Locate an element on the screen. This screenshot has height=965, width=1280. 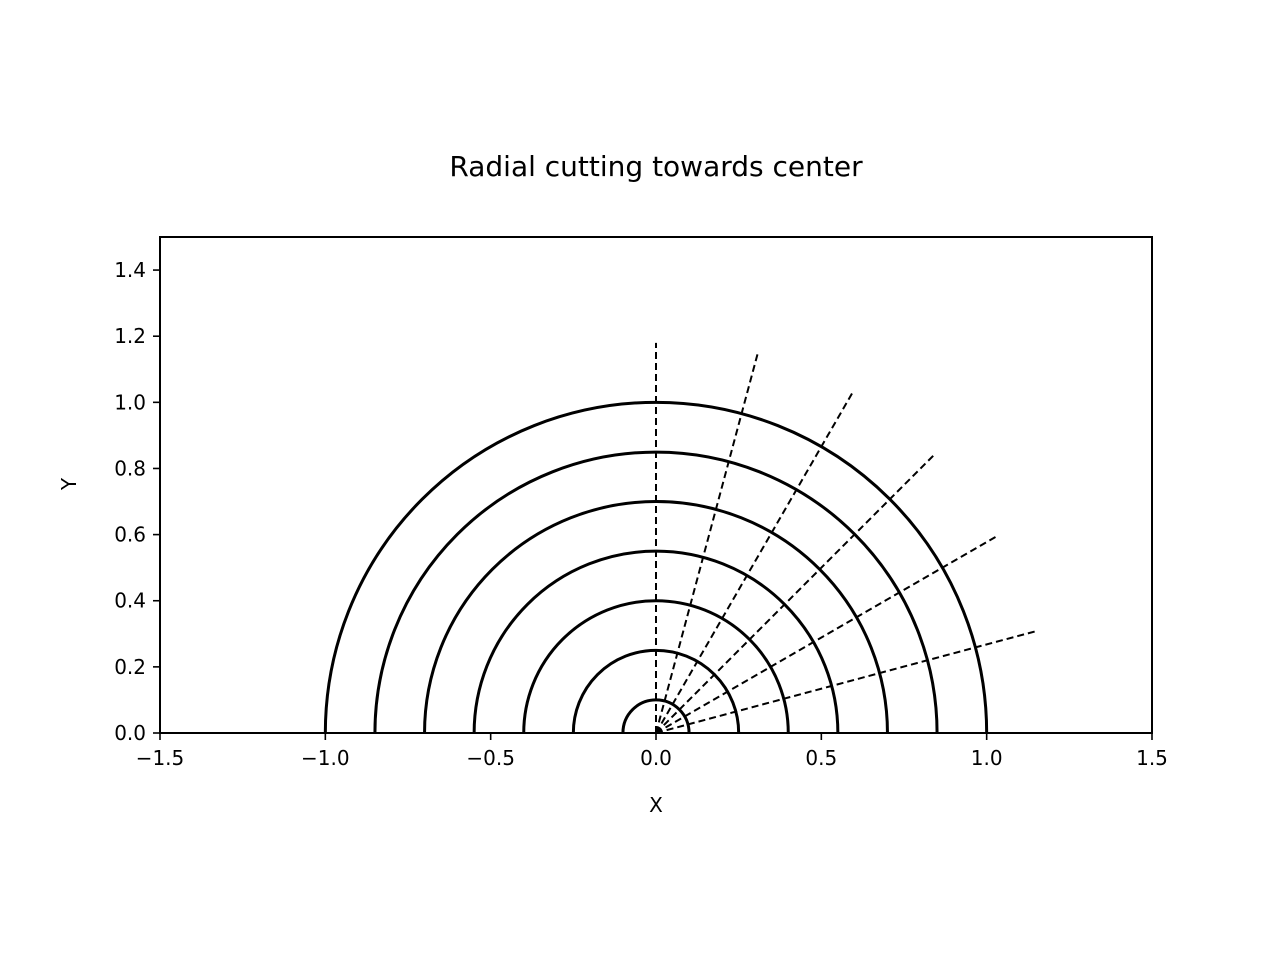
y-axis-label: Y is located at coordinates (69, 484).